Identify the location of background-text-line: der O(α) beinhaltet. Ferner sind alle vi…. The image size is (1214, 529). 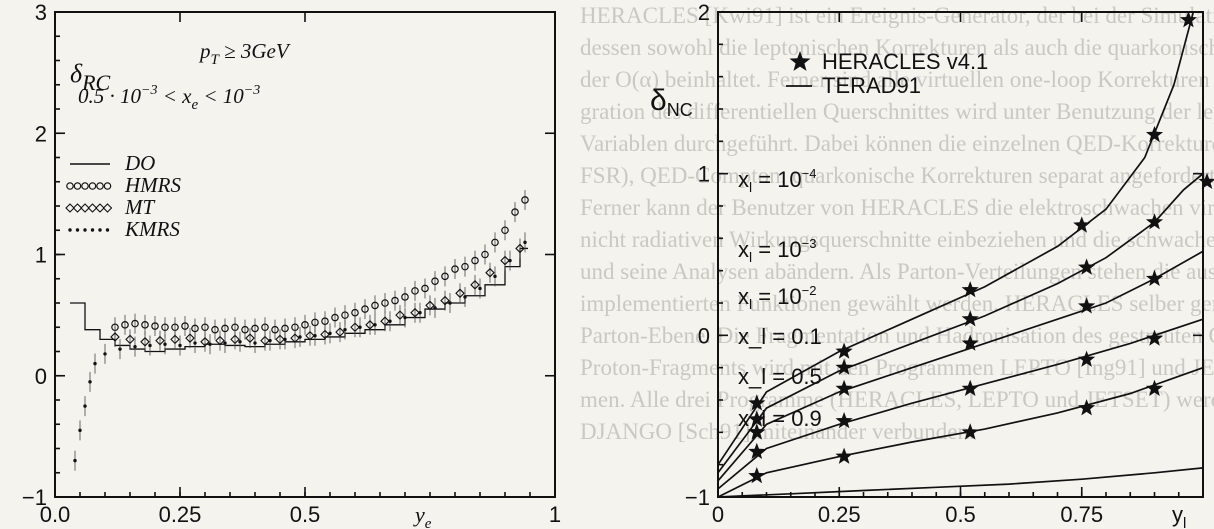
(897, 79).